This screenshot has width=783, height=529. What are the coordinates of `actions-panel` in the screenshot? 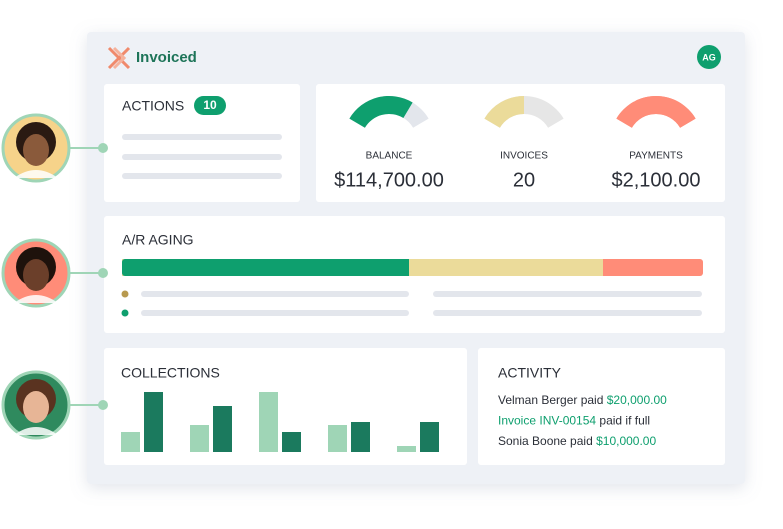 It's located at (202, 143).